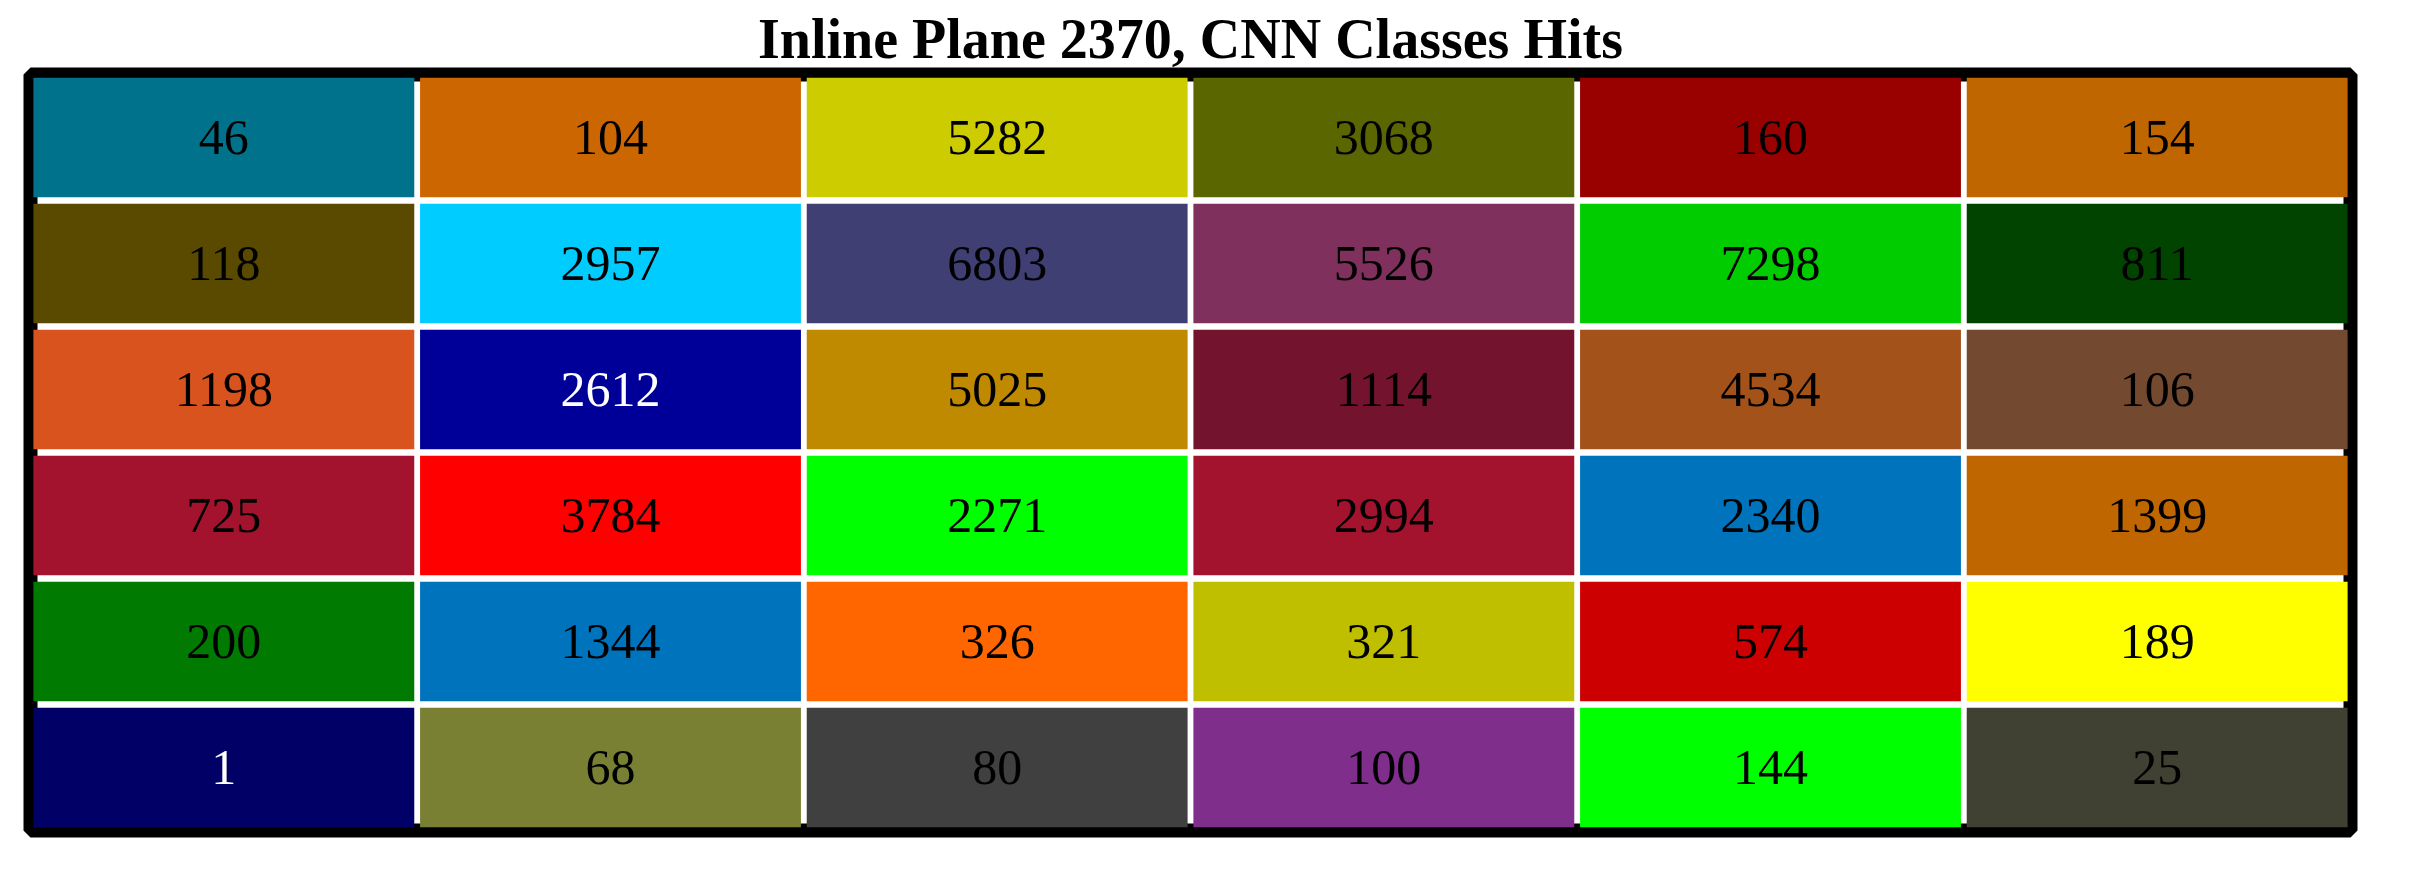  Describe the element at coordinates (997, 767) in the screenshot. I see `data-label: 80` at that location.